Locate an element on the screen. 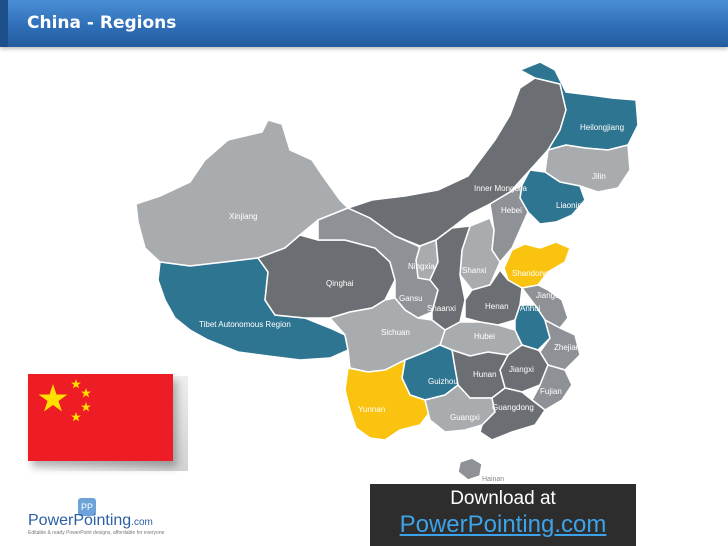  page-title: China - Regions is located at coordinates (102, 23).